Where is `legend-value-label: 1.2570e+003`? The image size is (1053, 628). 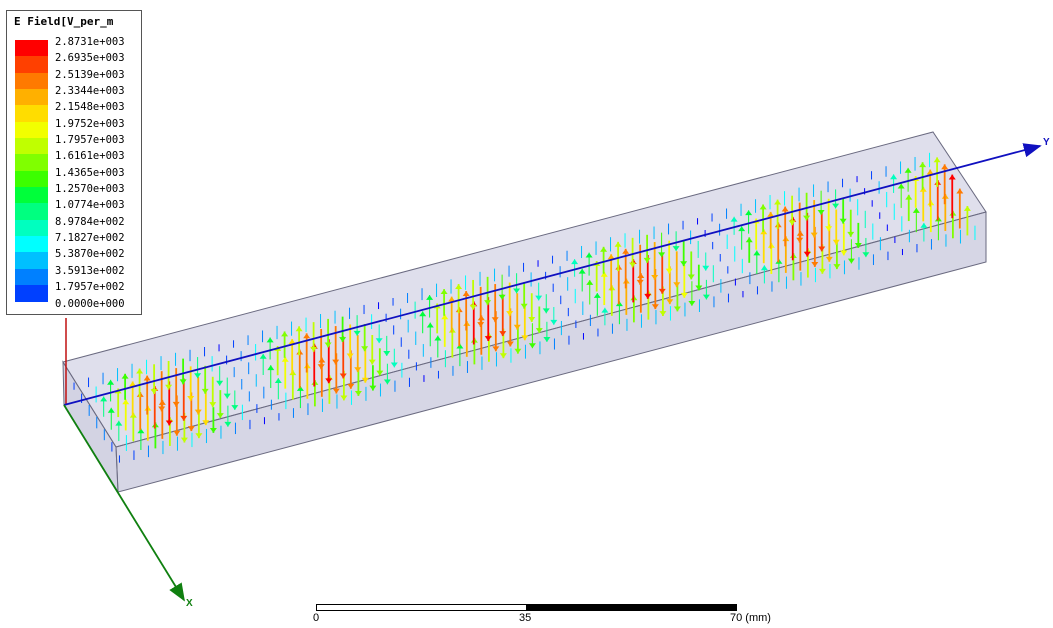 legend-value-label: 1.2570e+003 is located at coordinates (90, 189).